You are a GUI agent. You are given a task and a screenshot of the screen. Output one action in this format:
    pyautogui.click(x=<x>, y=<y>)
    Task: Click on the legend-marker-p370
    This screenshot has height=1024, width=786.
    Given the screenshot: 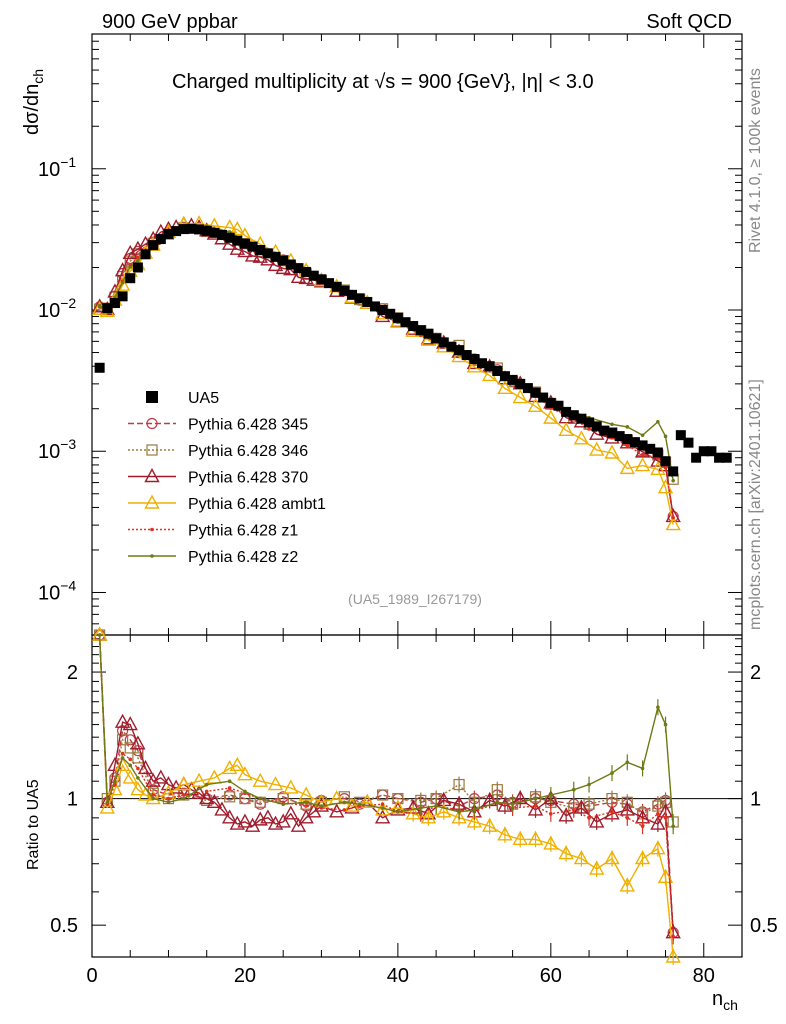 What is the action you would take?
    pyautogui.click(x=152, y=475)
    